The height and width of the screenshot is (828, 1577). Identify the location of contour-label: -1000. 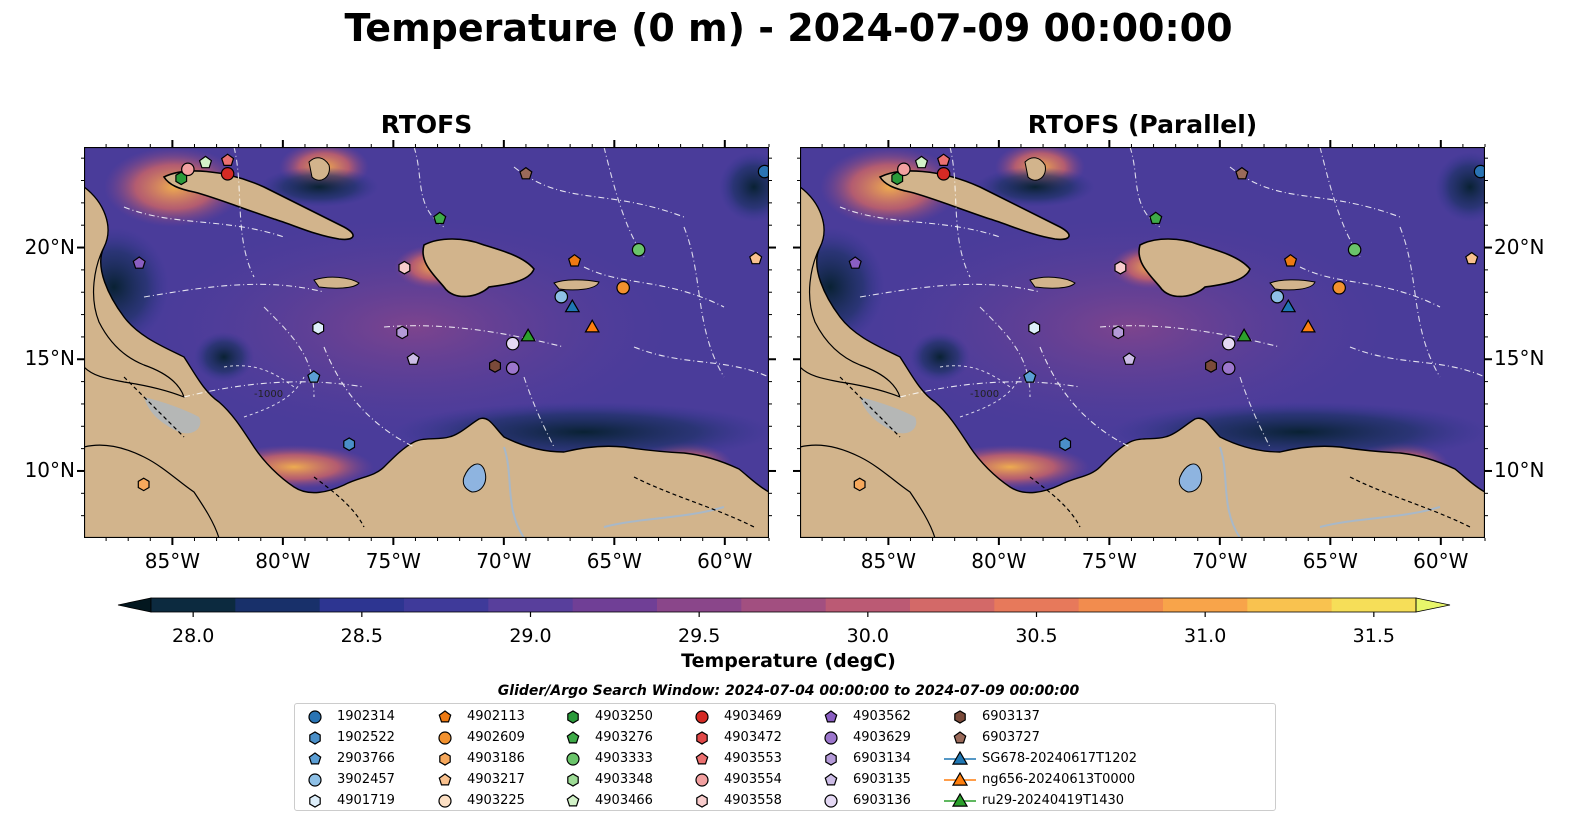
(268, 394).